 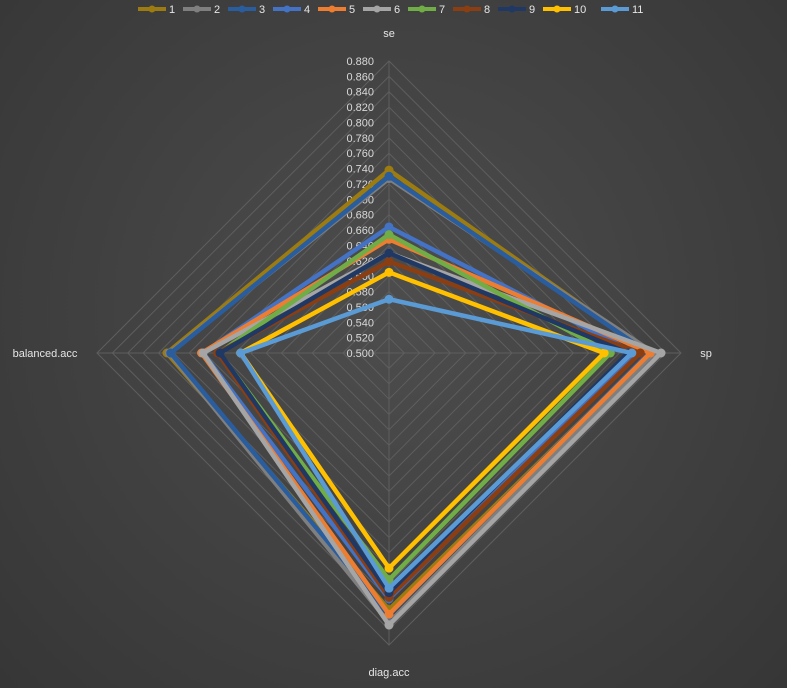 I want to click on tick-label: 0.660, so click(x=360, y=231).